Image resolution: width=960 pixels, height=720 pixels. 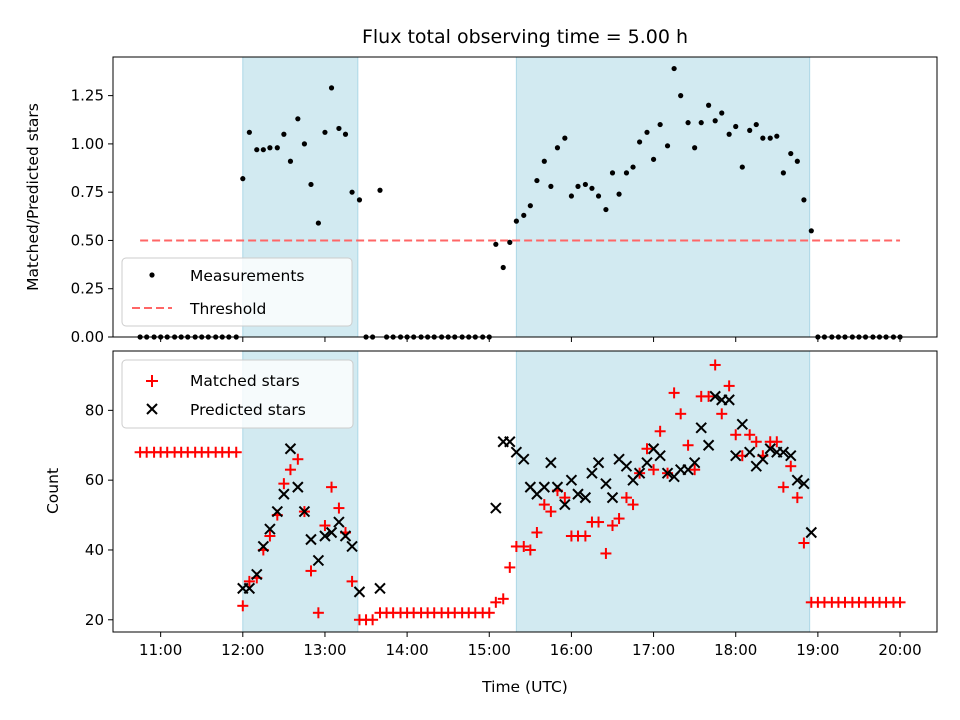 I want to click on bottom-legend-box, so click(x=237, y=394).